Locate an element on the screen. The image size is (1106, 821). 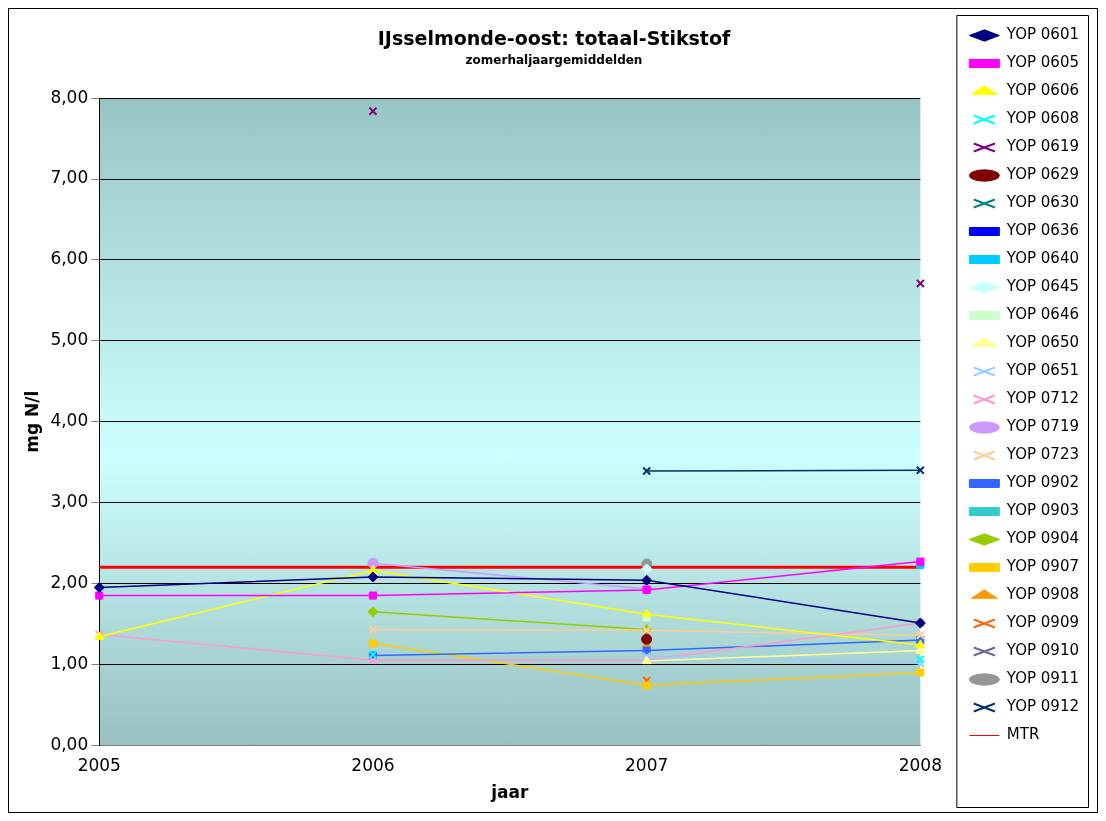
legend-label: YOP 0911 is located at coordinates (1042, 678).